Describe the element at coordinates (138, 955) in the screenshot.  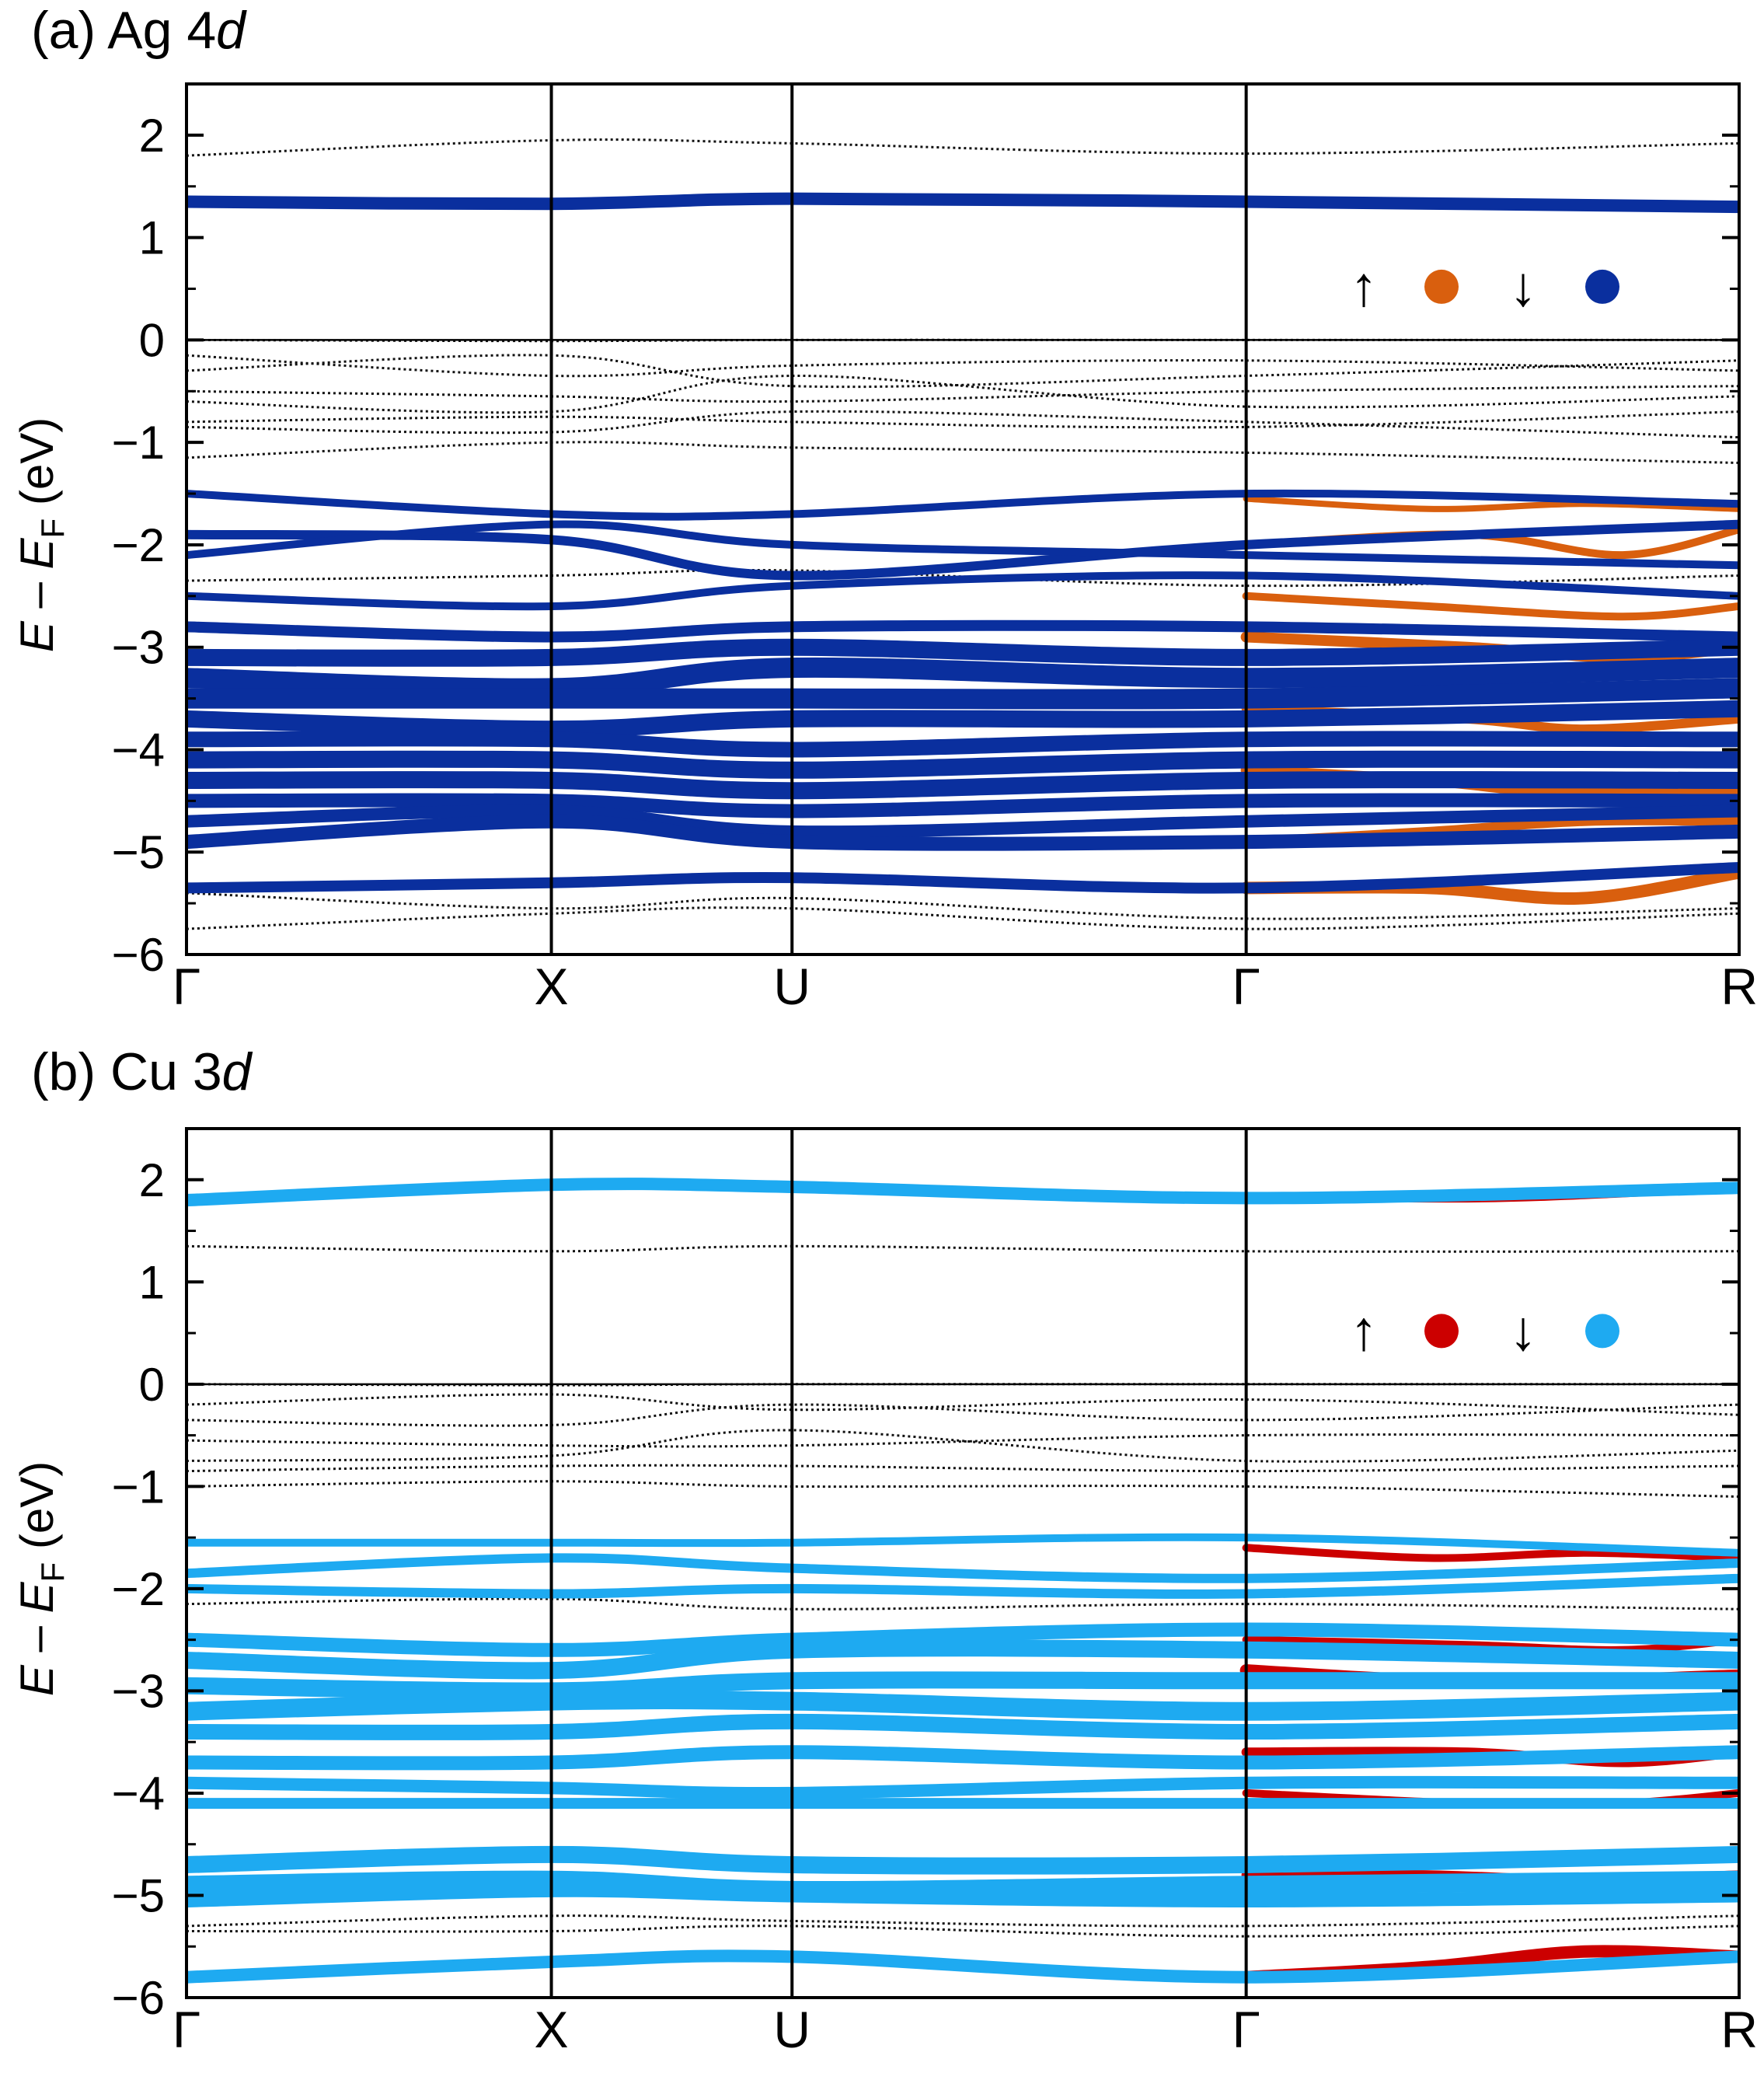
I see `y-tick-label: −6` at that location.